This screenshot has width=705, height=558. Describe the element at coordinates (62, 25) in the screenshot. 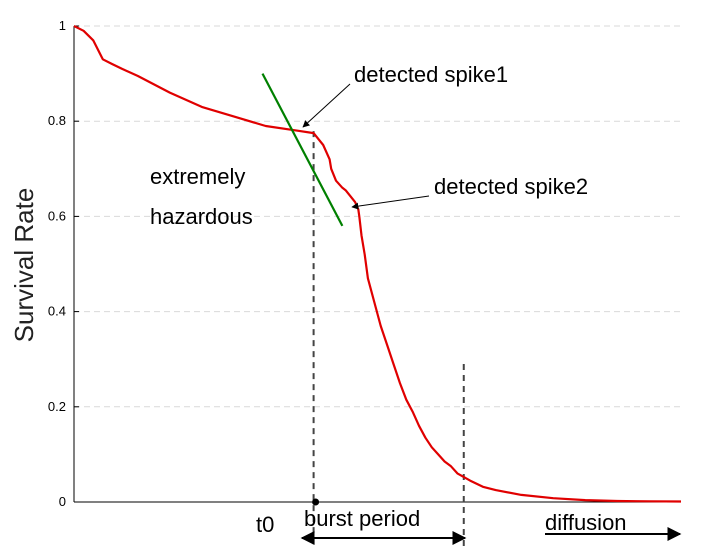

I see `y-tick-label-5: 1` at that location.